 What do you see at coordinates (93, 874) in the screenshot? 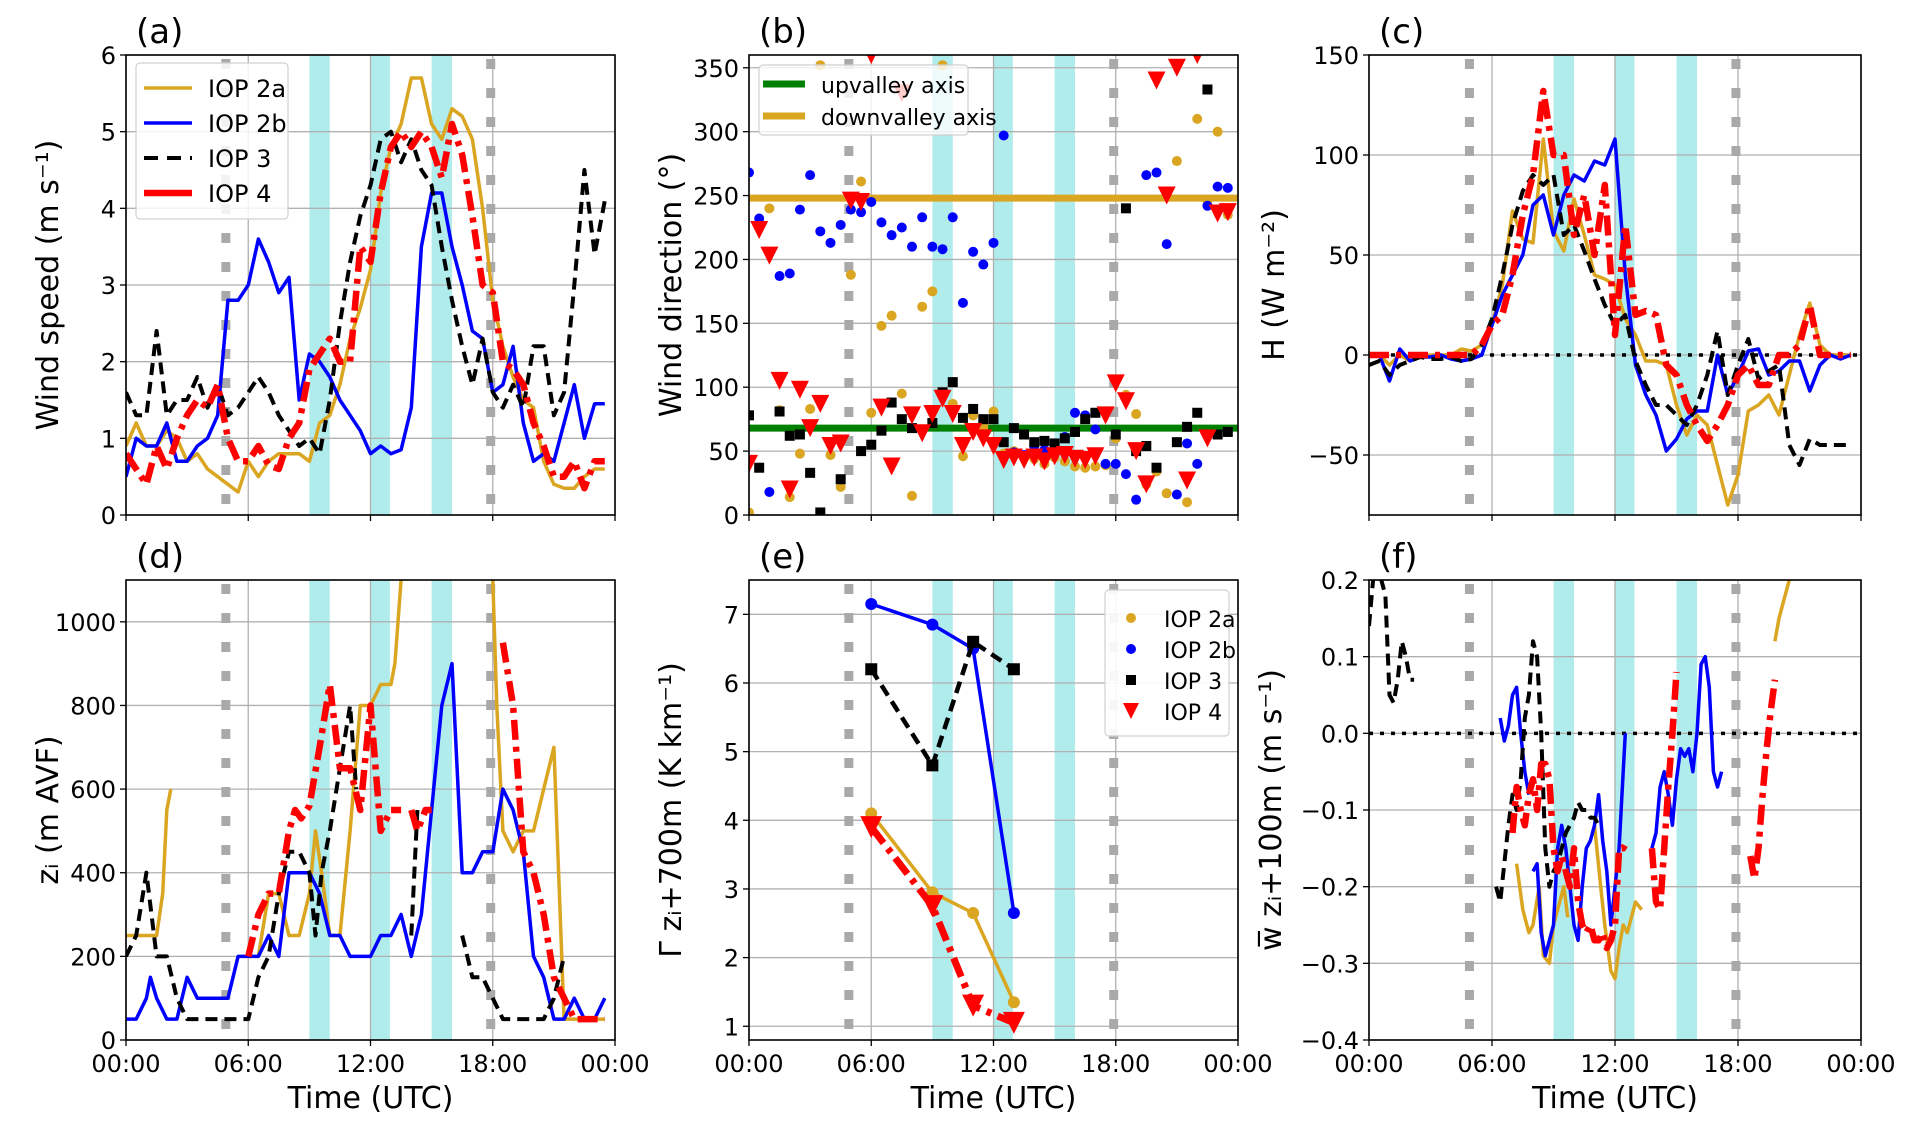
I see `y-tick-label: 400` at bounding box center [93, 874].